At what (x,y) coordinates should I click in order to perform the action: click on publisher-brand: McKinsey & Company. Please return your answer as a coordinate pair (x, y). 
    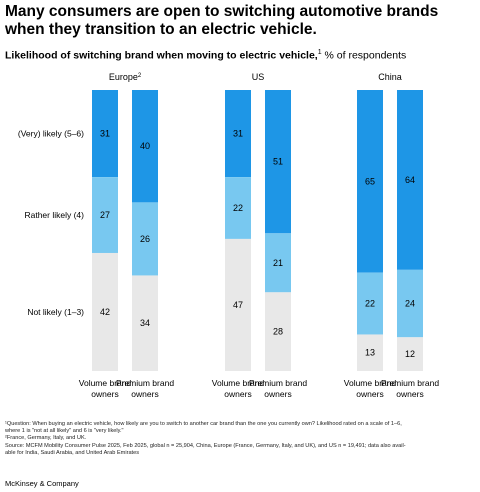
    Looking at the image, I should click on (42, 483).